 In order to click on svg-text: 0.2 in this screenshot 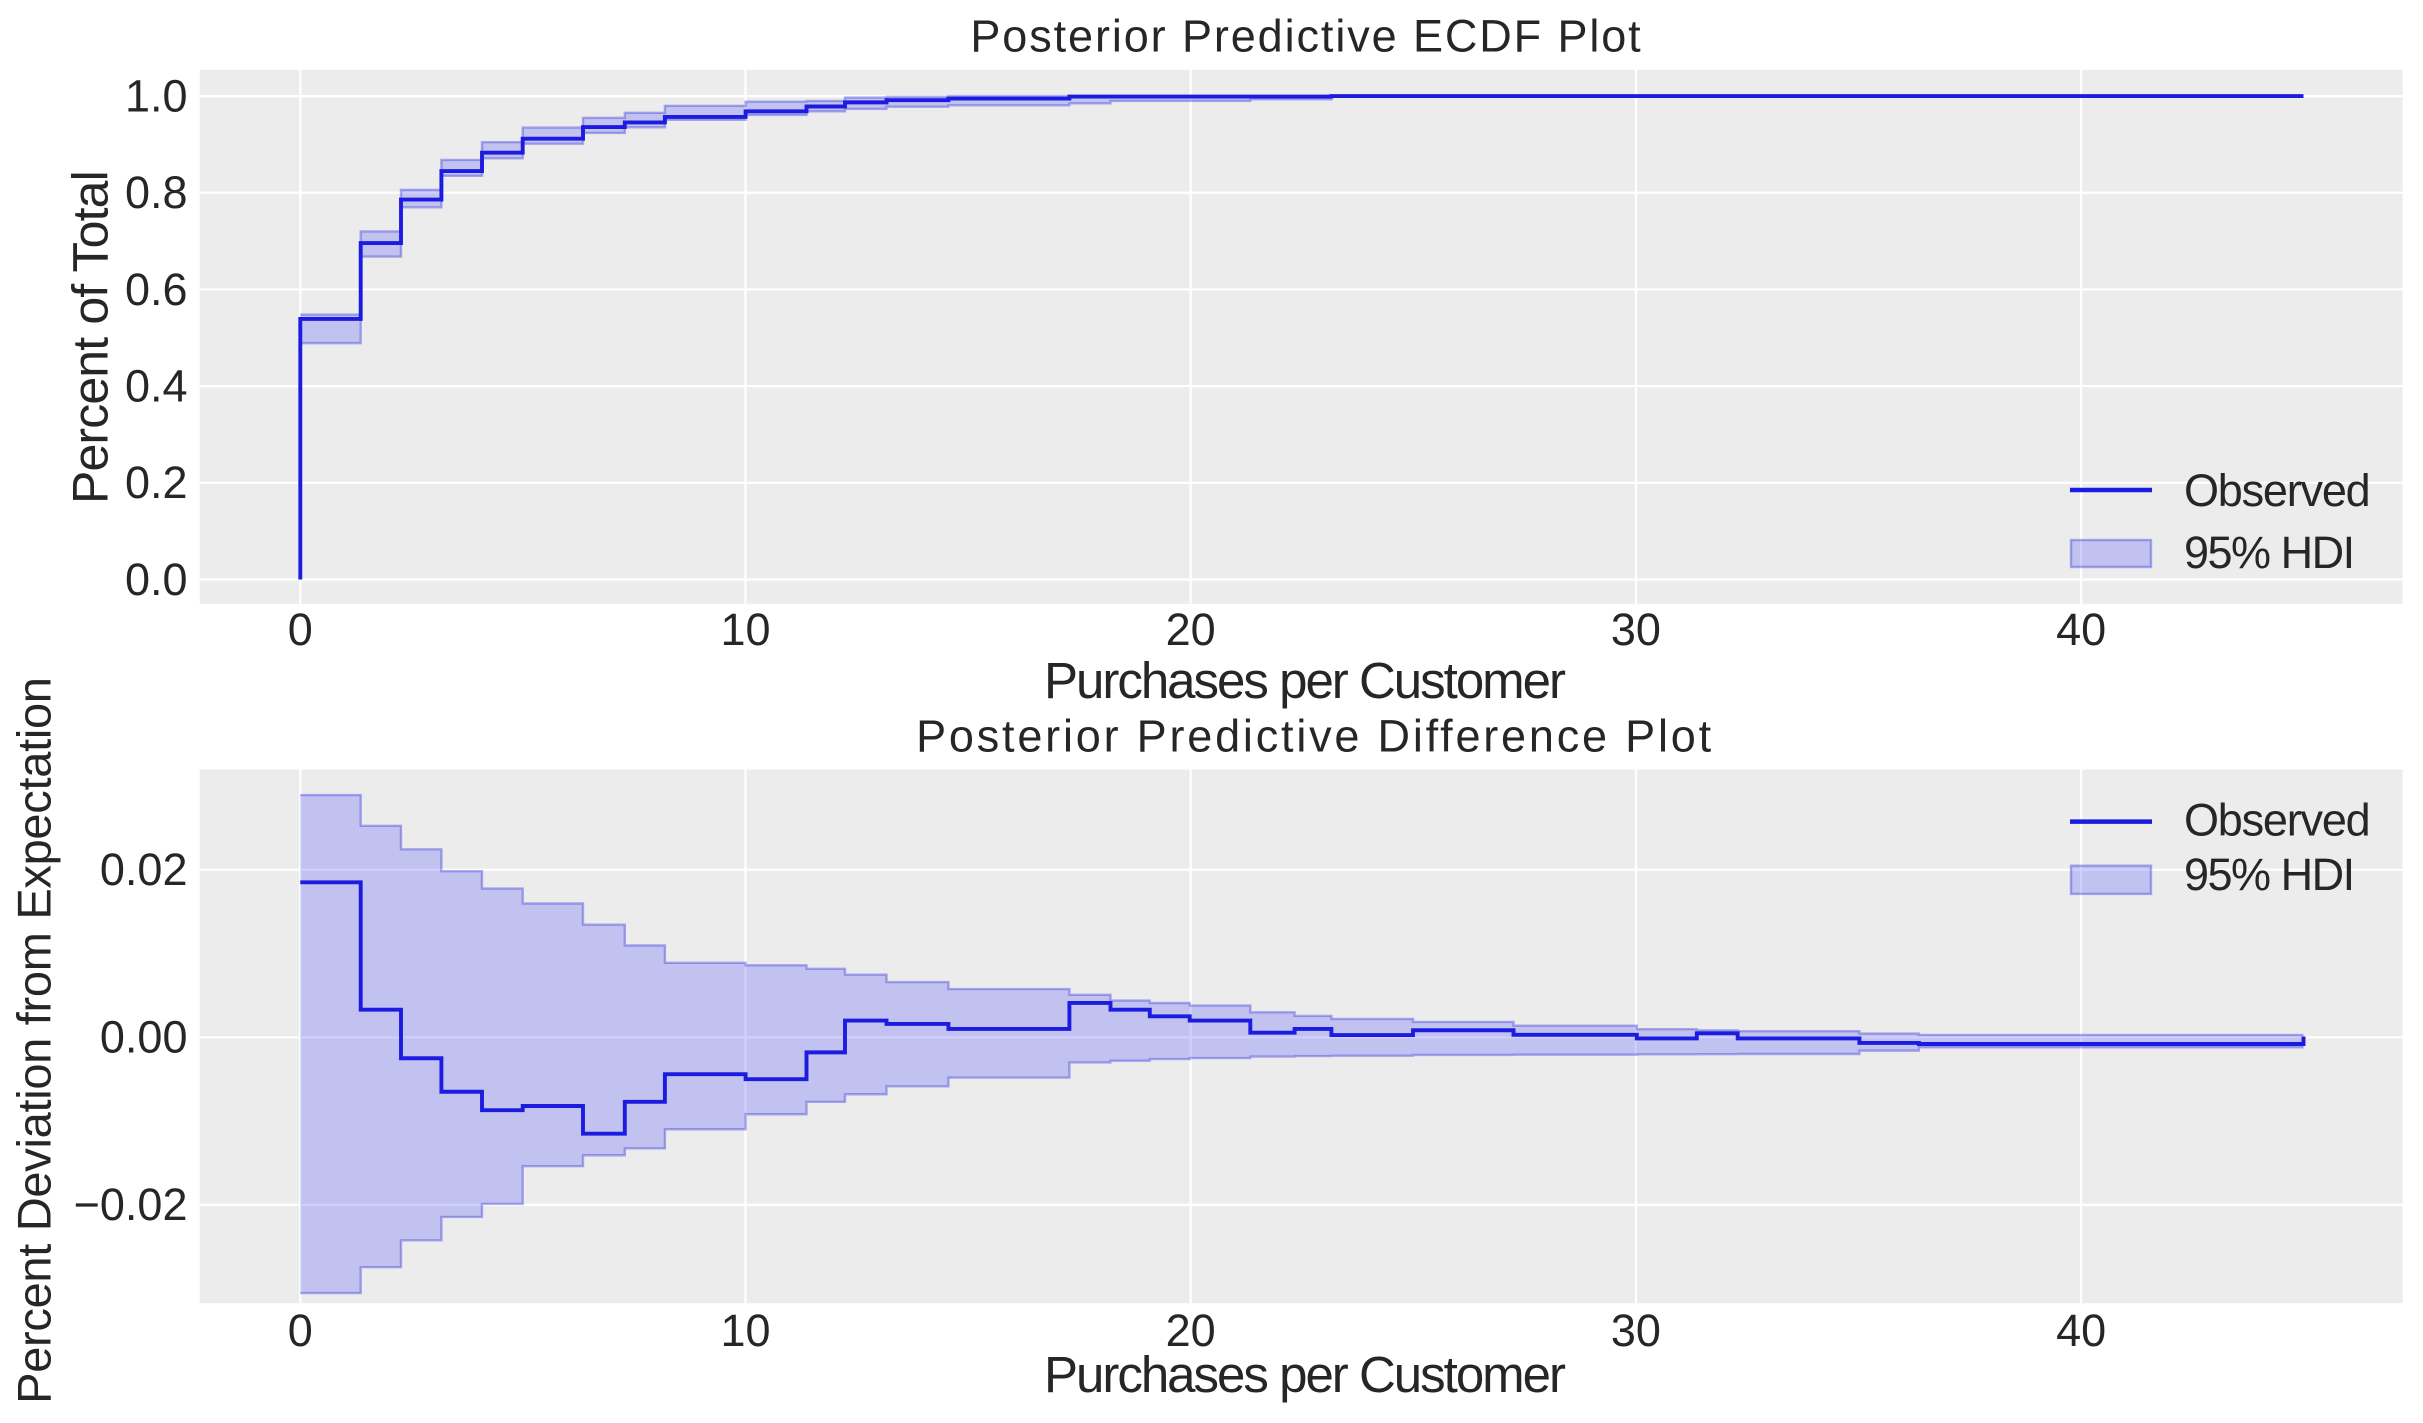, I will do `click(156, 482)`.